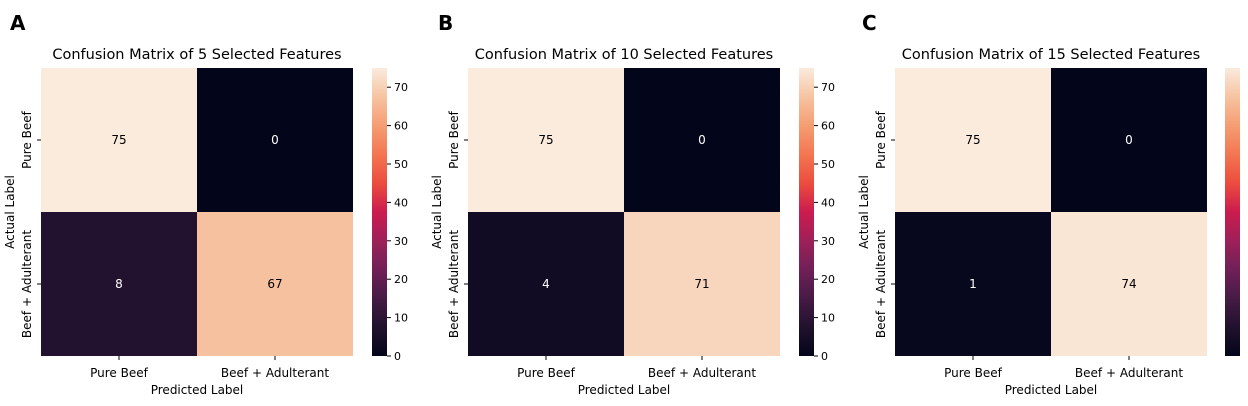 This screenshot has width=1248, height=406. Describe the element at coordinates (18, 23) in the screenshot. I see `panel-letter: A` at that location.